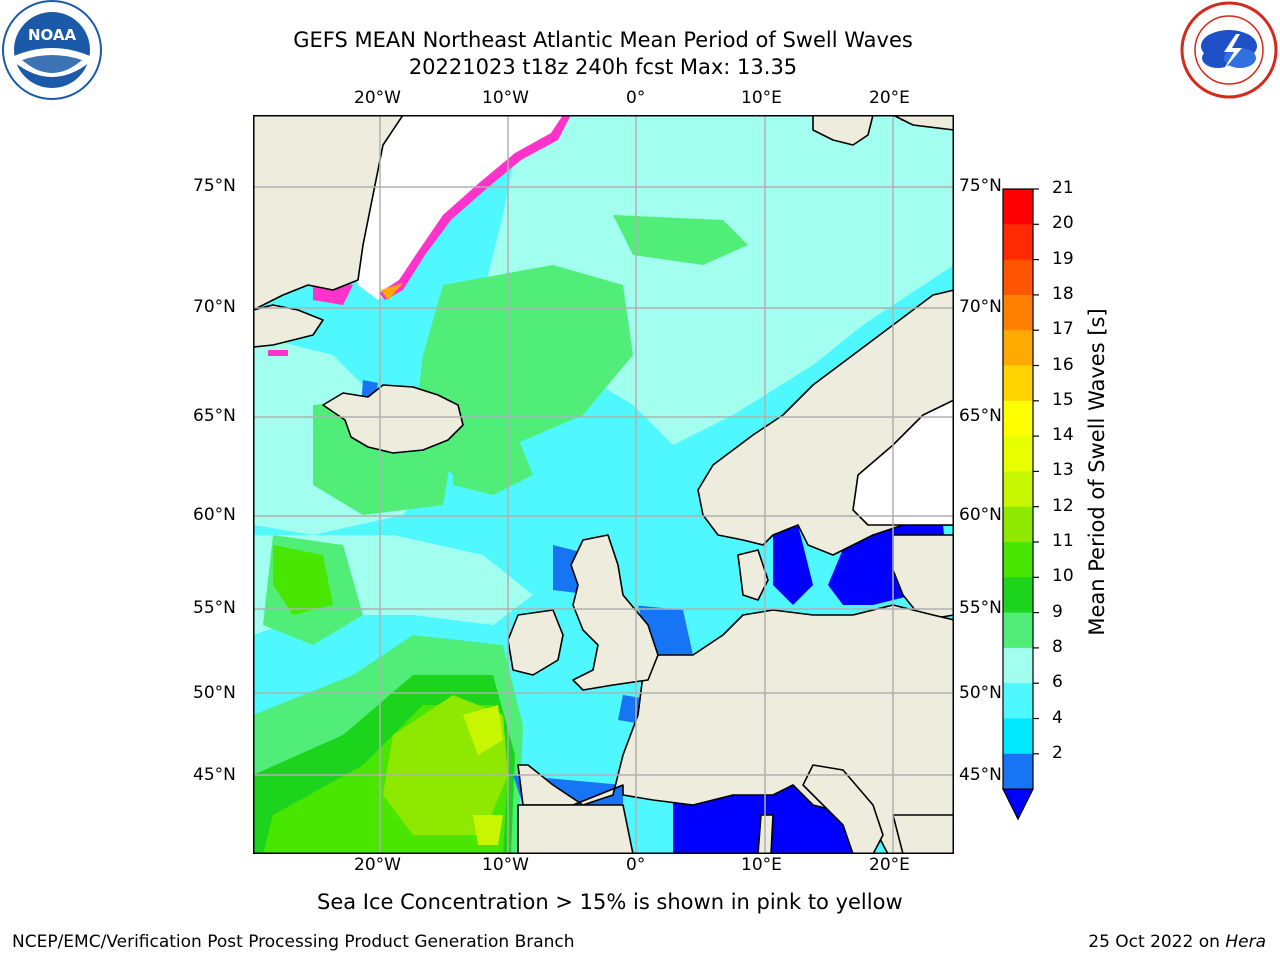 The height and width of the screenshot is (960, 1280). What do you see at coordinates (52, 35) in the screenshot?
I see `noaa-logo-text: NOAA` at bounding box center [52, 35].